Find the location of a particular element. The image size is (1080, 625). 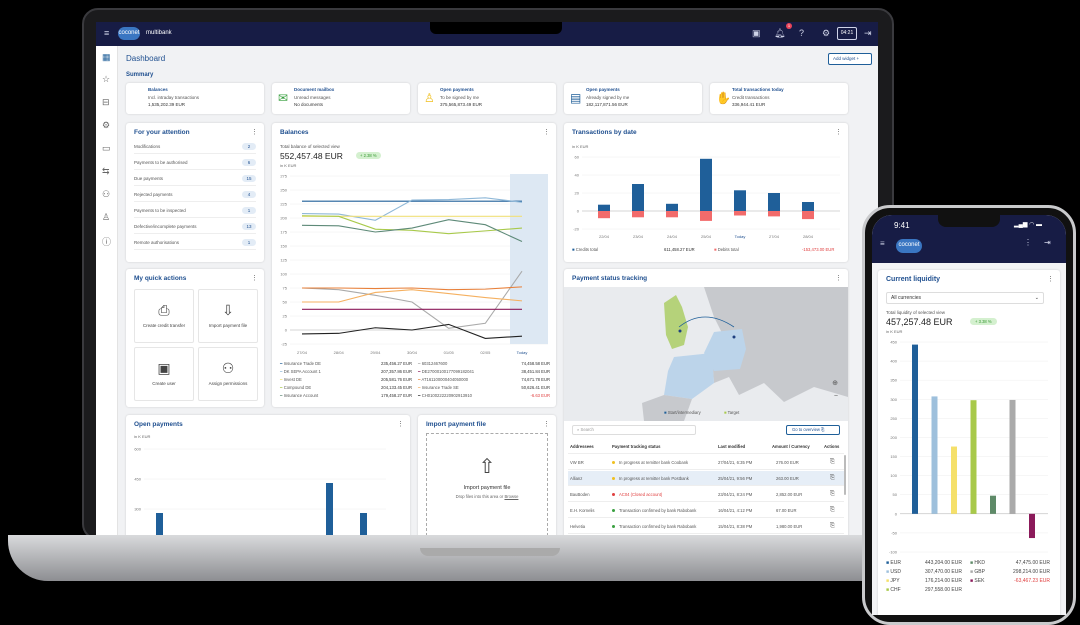

legend-item: ━ 60312467600 74,458.58 EUR is located at coordinates (484, 363).